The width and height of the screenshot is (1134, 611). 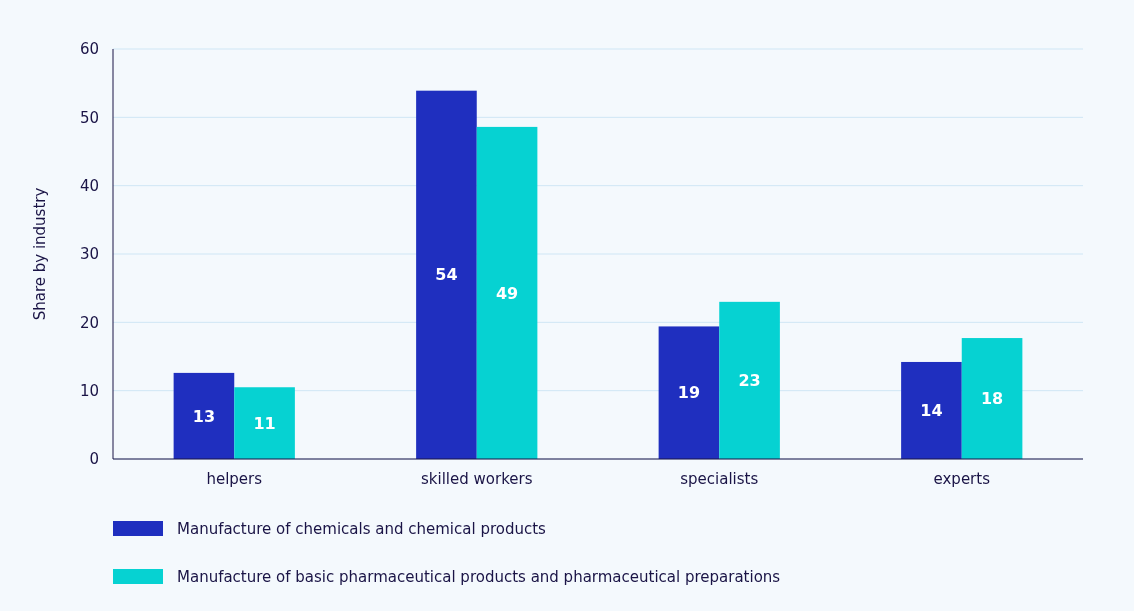 I want to click on data-label: 14, so click(x=931, y=411).